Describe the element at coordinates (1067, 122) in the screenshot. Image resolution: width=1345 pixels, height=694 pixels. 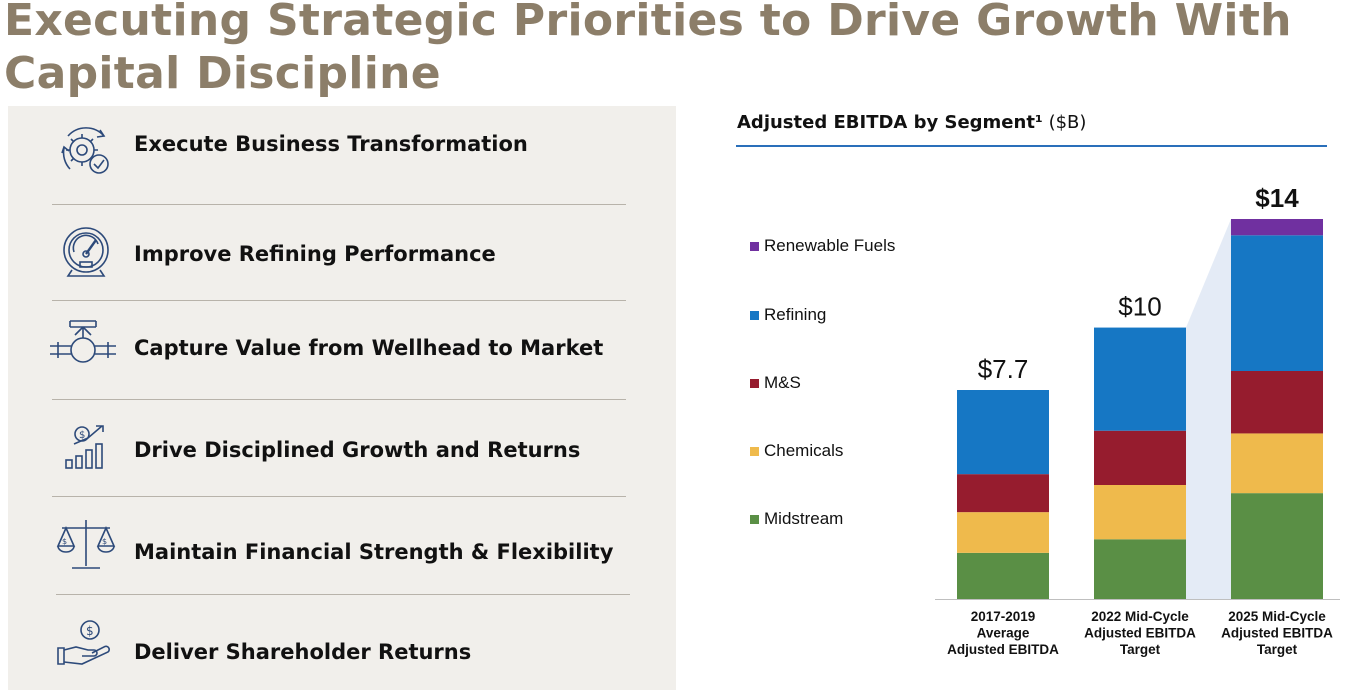
I see `chart-title-unit: ($B)` at that location.